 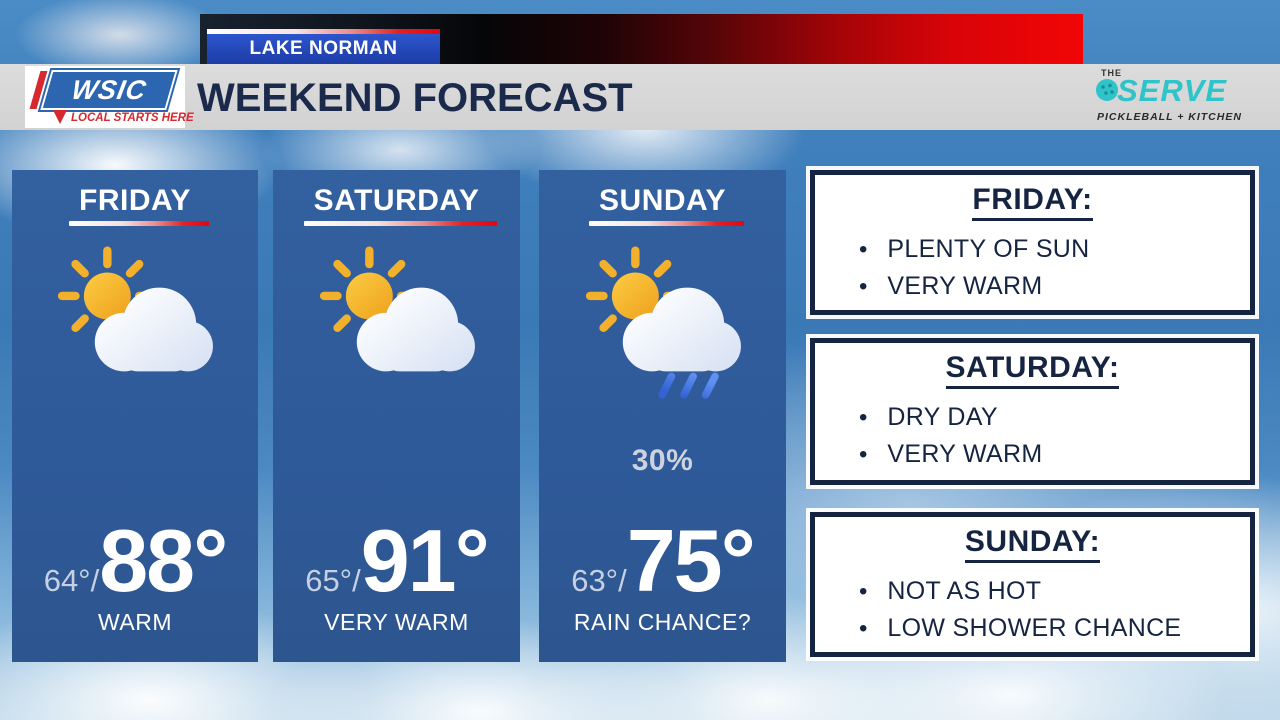 I want to click on temperatures: 64°/ 88°, so click(x=135, y=560).